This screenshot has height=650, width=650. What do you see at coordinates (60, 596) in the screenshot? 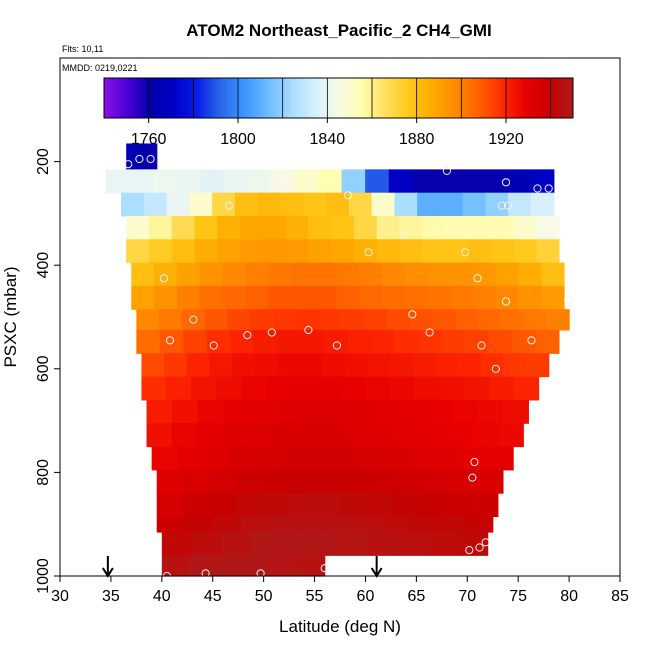
I see `x-tick-label: 30` at bounding box center [60, 596].